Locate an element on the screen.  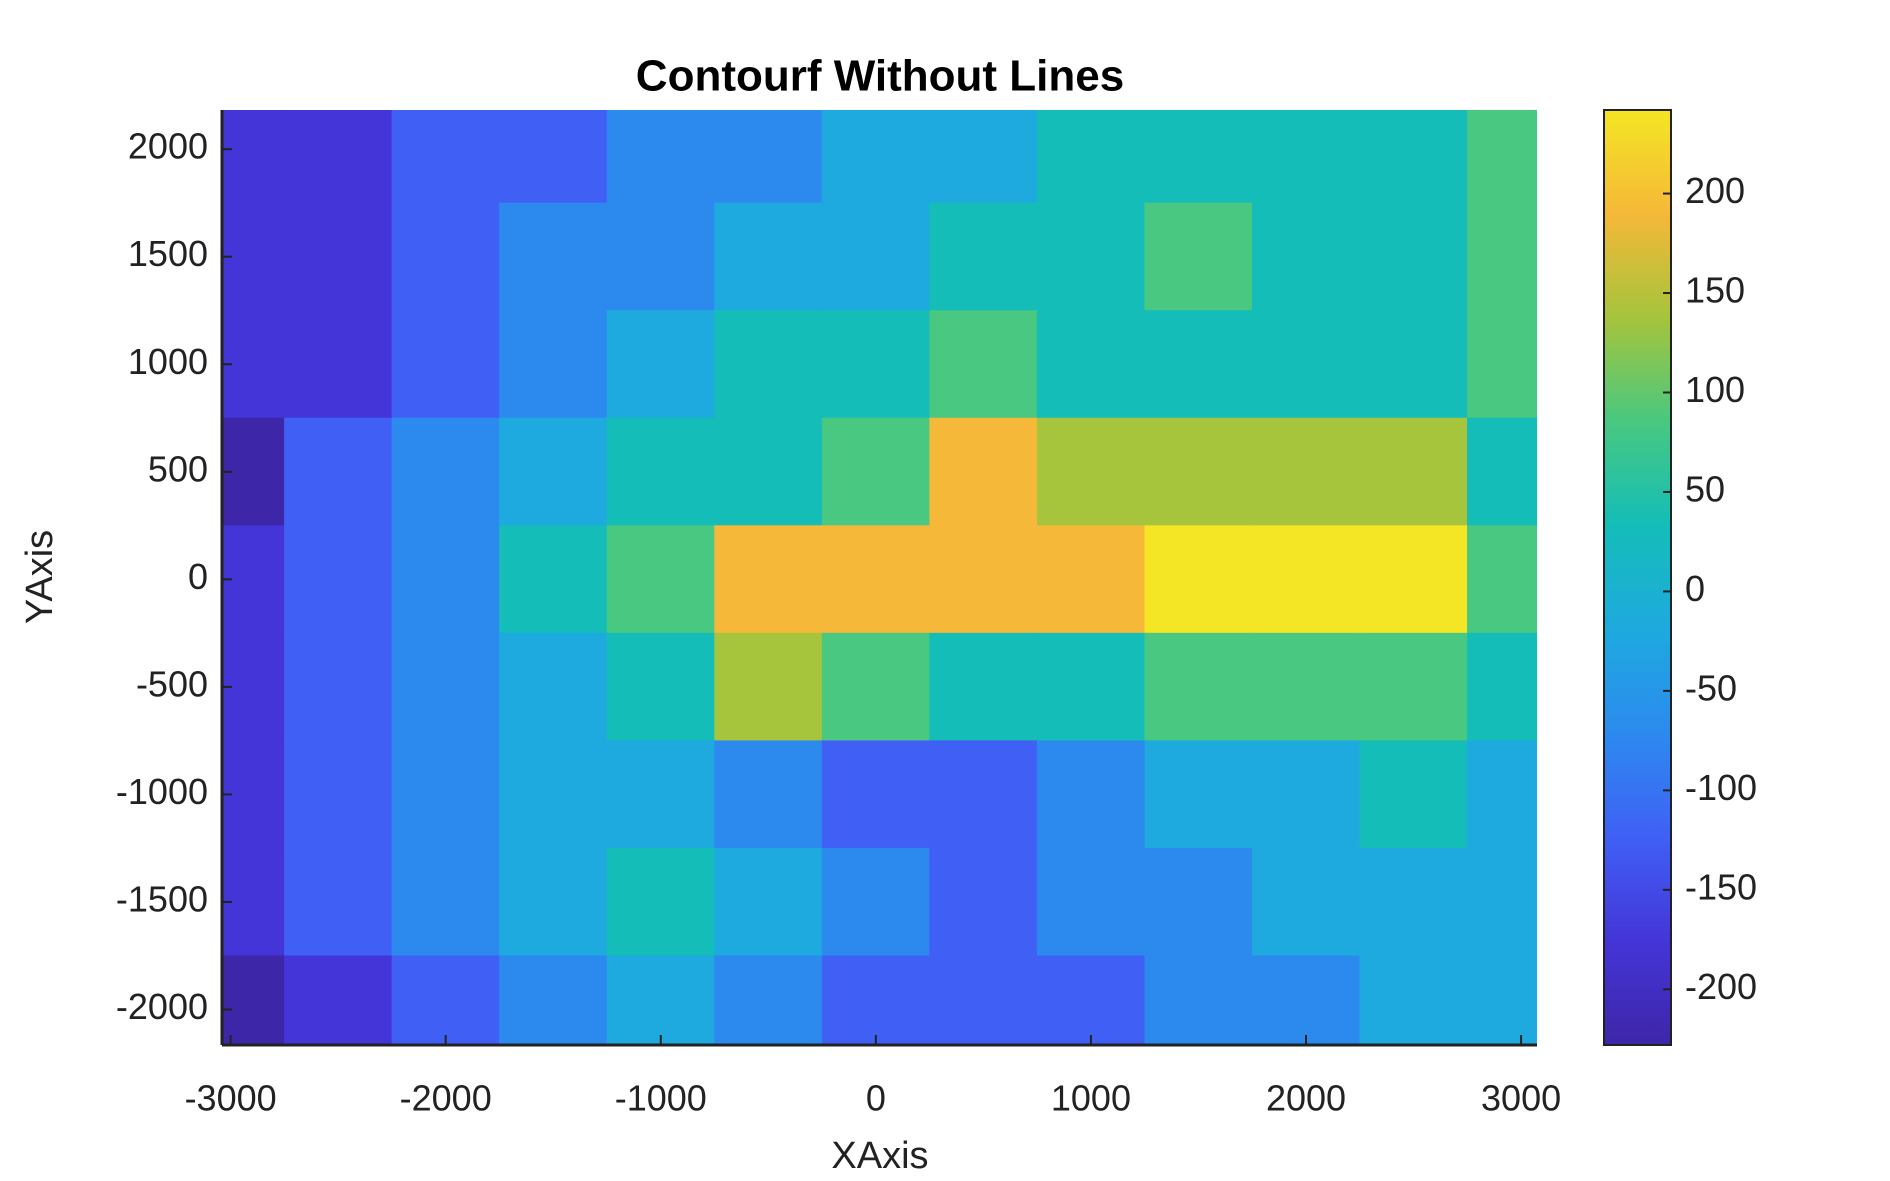
x-tick-label: -1000 is located at coordinates (661, 1098).